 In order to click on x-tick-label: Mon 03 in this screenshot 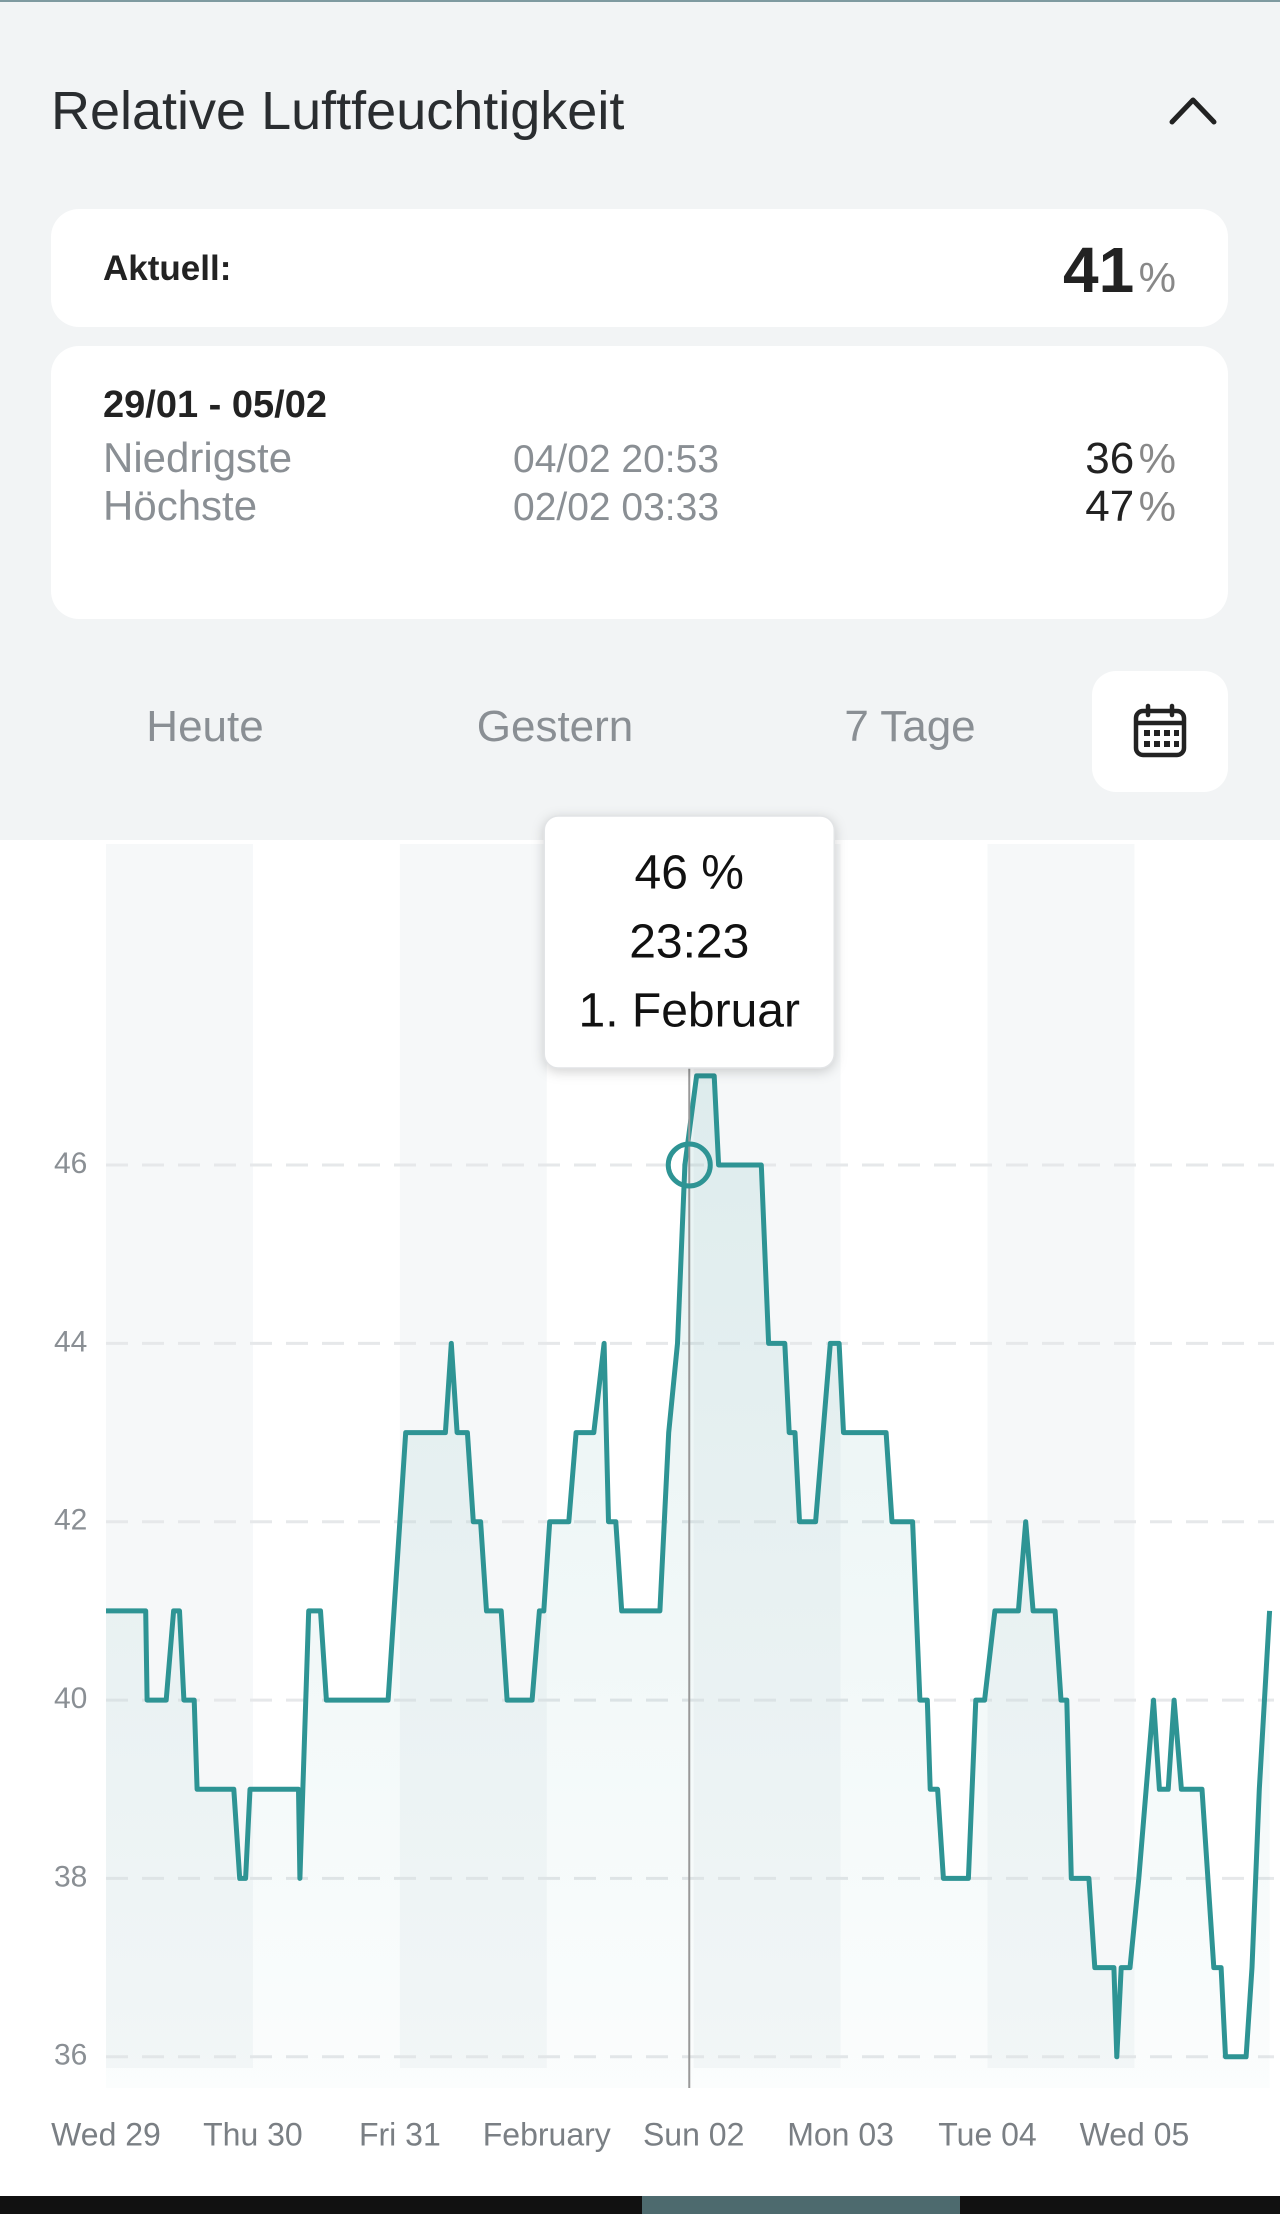, I will do `click(840, 2134)`.